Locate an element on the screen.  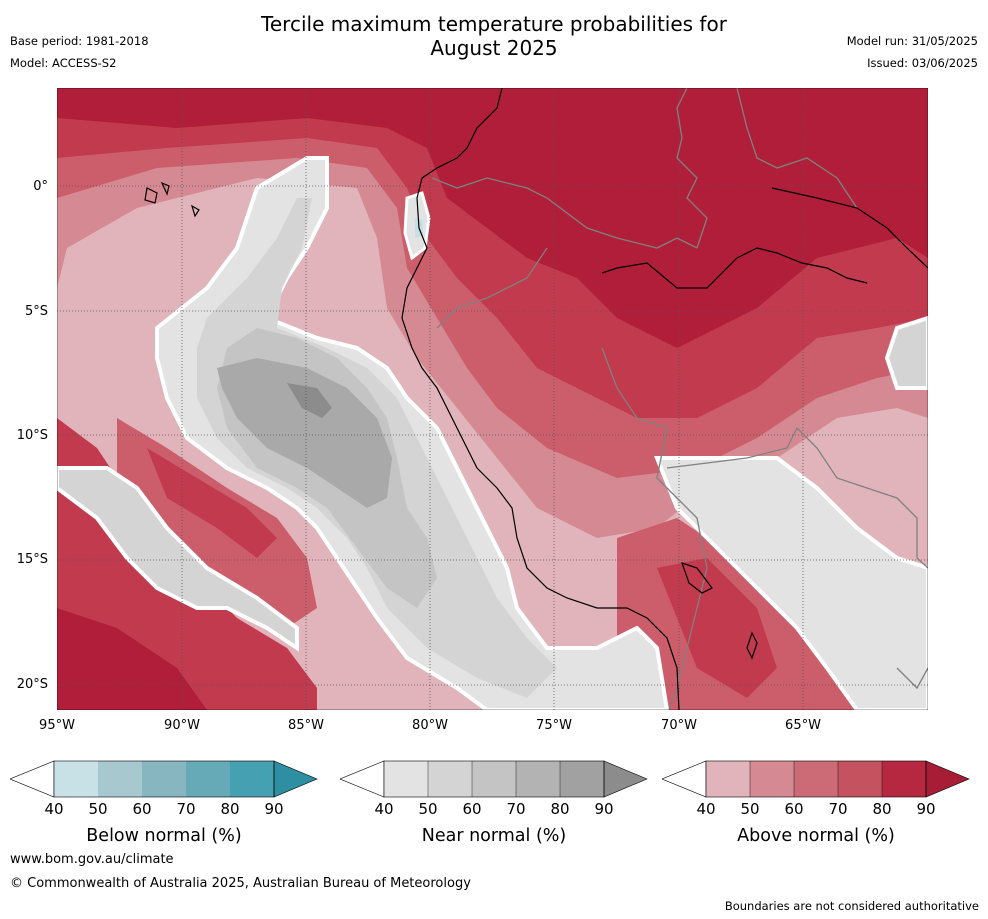
issued-date: Issued: 03/06/2025 is located at coordinates (922, 63).